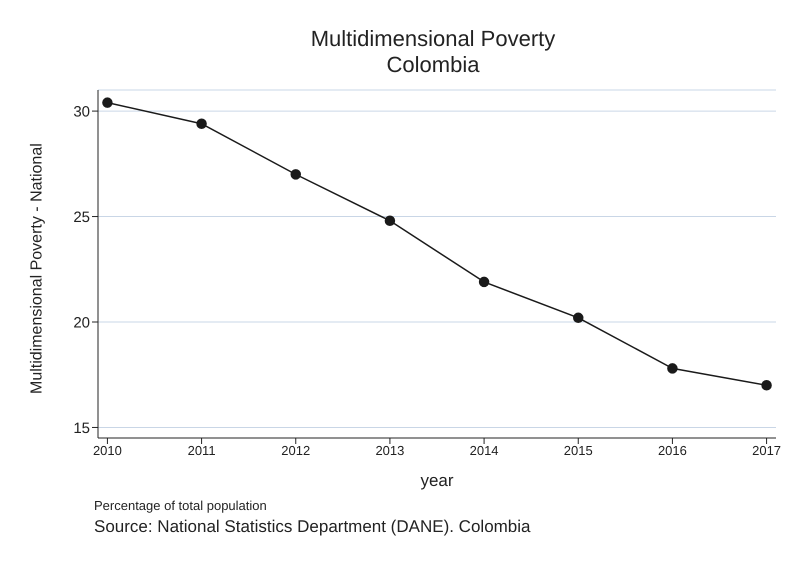 This screenshot has height=584, width=807. I want to click on x-tick-label: 2012, so click(295, 450).